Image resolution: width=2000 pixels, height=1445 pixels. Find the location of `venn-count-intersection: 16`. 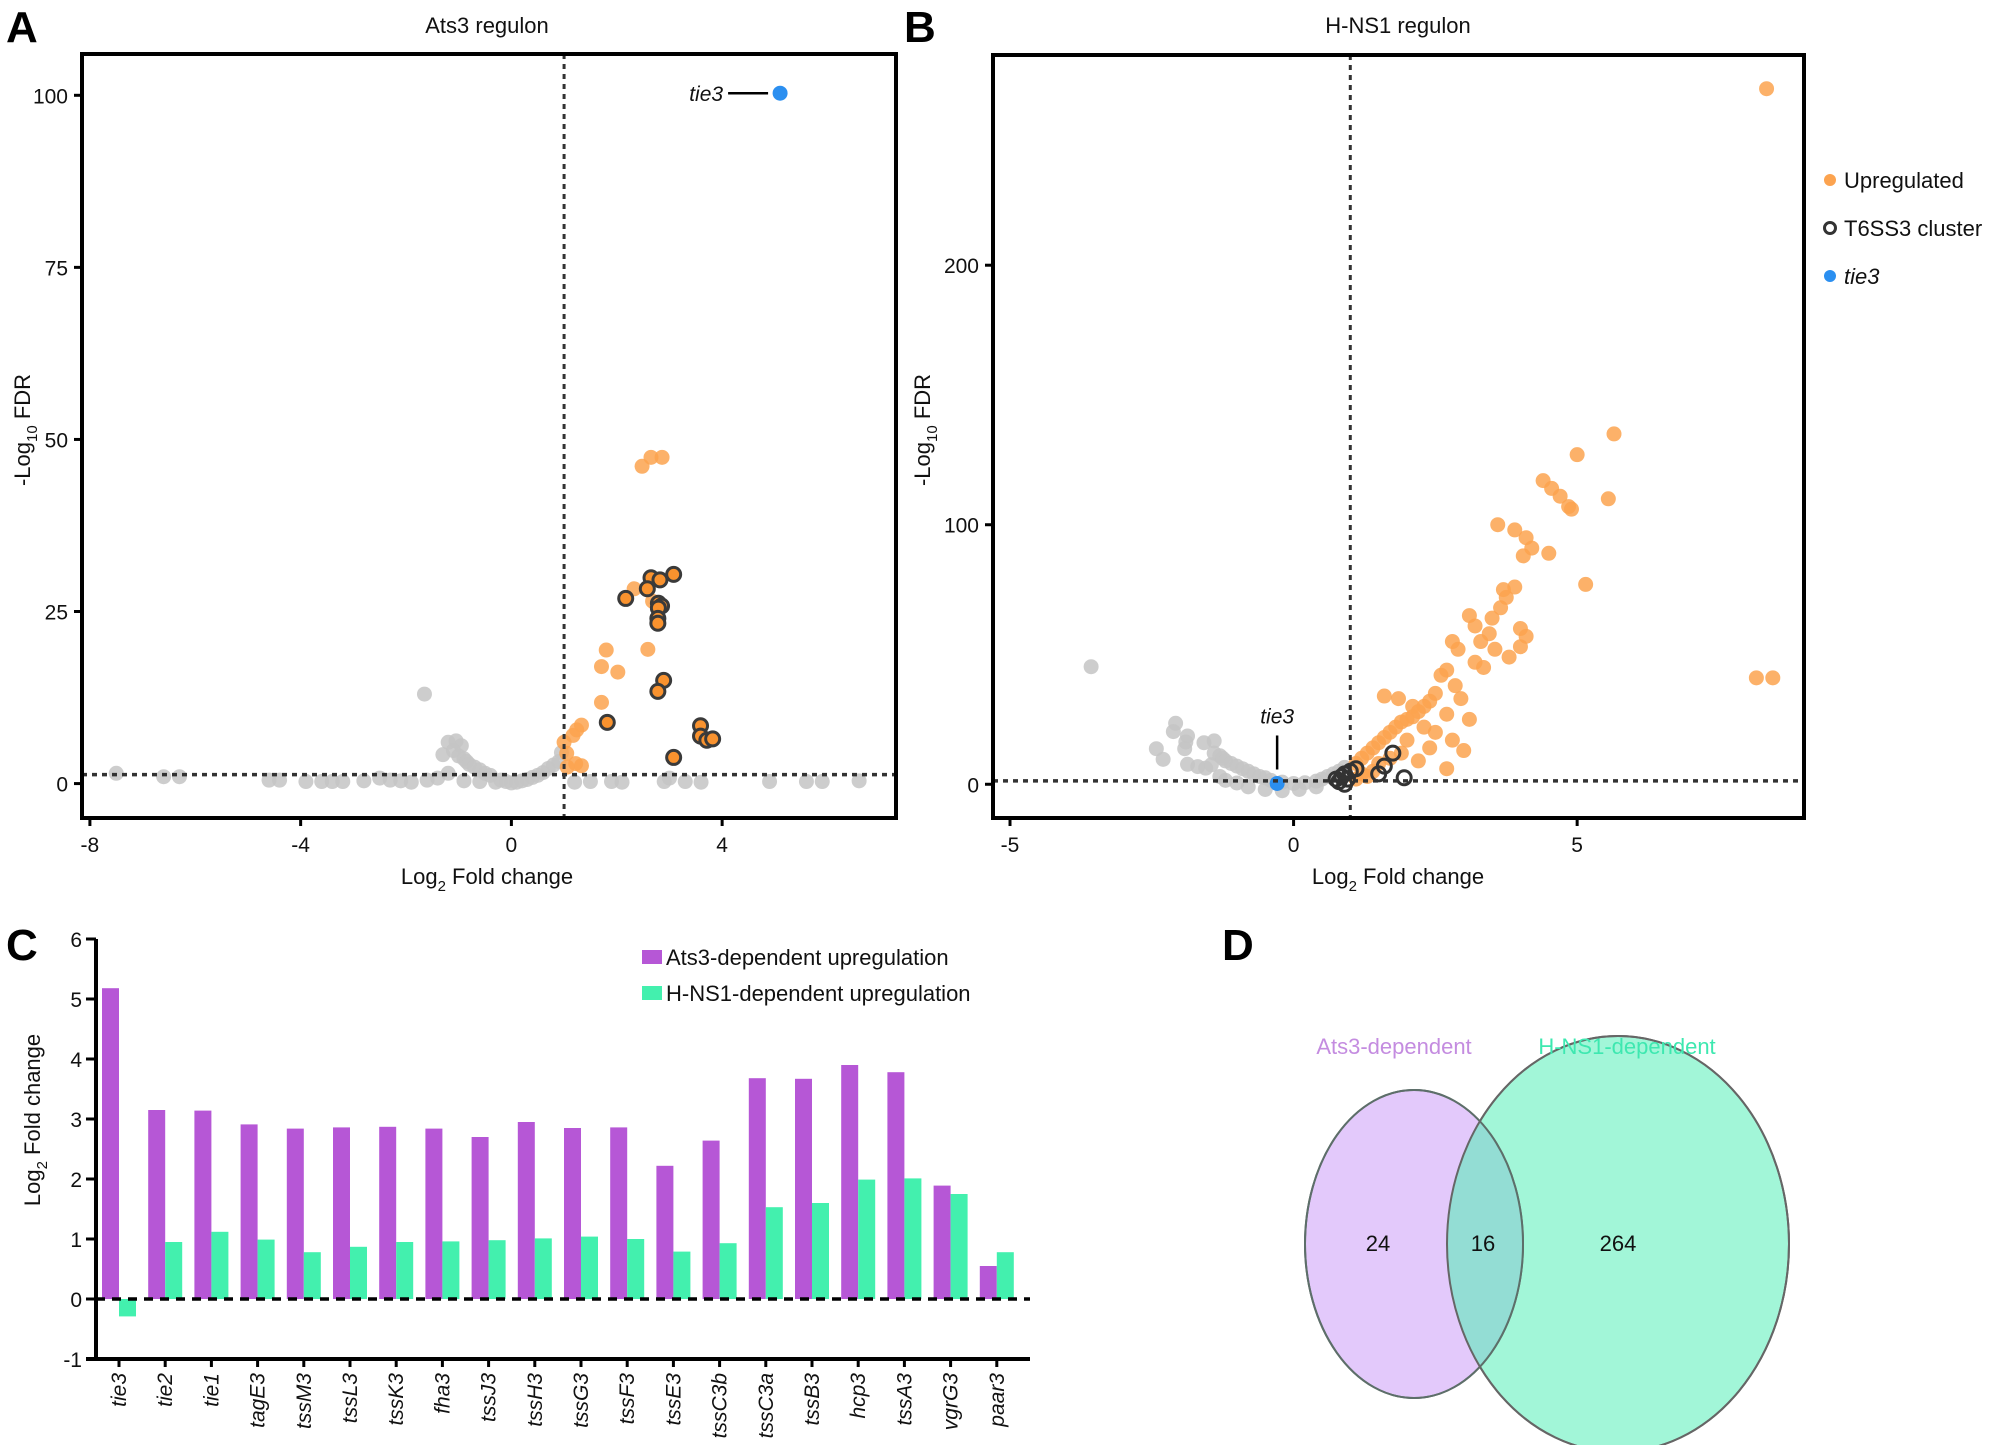

venn-count-intersection: 16 is located at coordinates (1483, 1243).